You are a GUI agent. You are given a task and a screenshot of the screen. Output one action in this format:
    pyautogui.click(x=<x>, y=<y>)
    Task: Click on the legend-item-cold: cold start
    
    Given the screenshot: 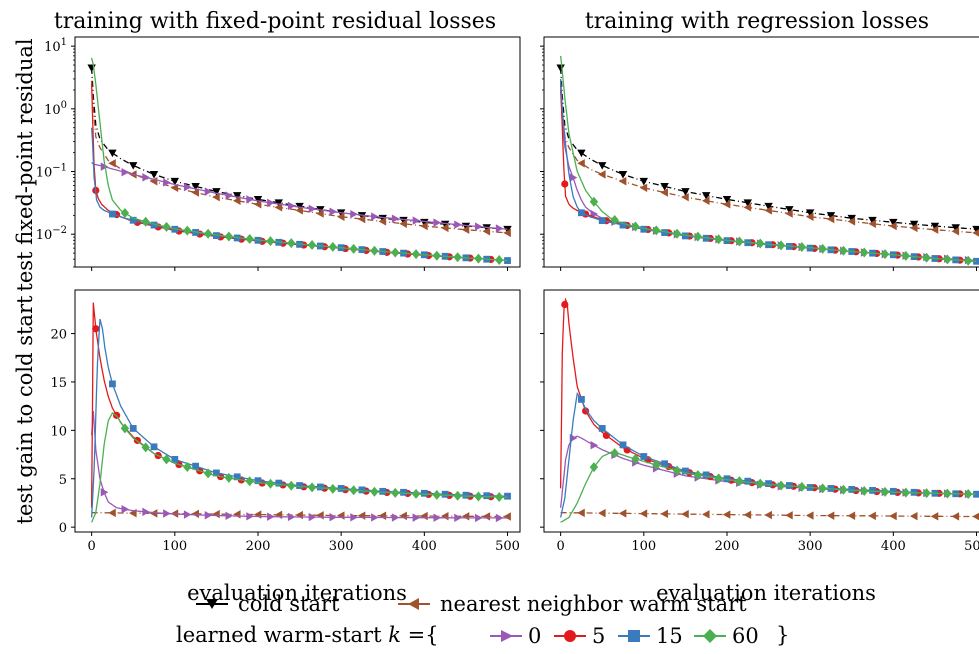 What is the action you would take?
    pyautogui.click(x=268, y=604)
    